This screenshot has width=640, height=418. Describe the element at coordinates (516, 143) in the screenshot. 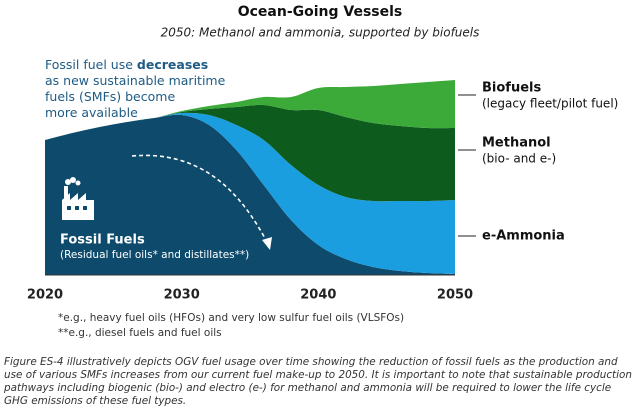

I see `legend-label: Methanol` at that location.